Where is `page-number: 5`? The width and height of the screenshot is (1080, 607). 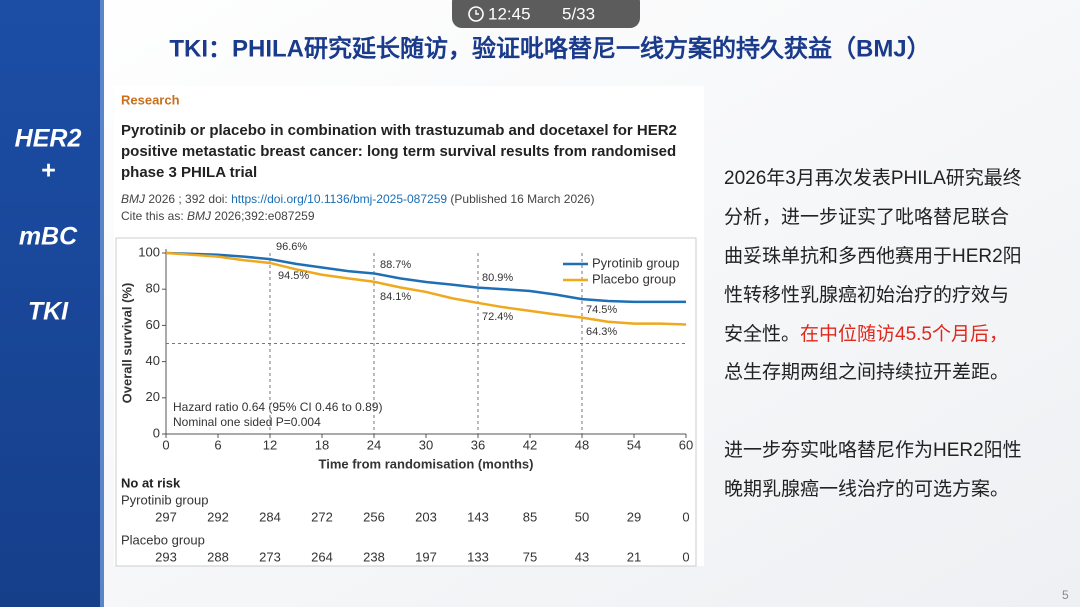 page-number: 5 is located at coordinates (1065, 595).